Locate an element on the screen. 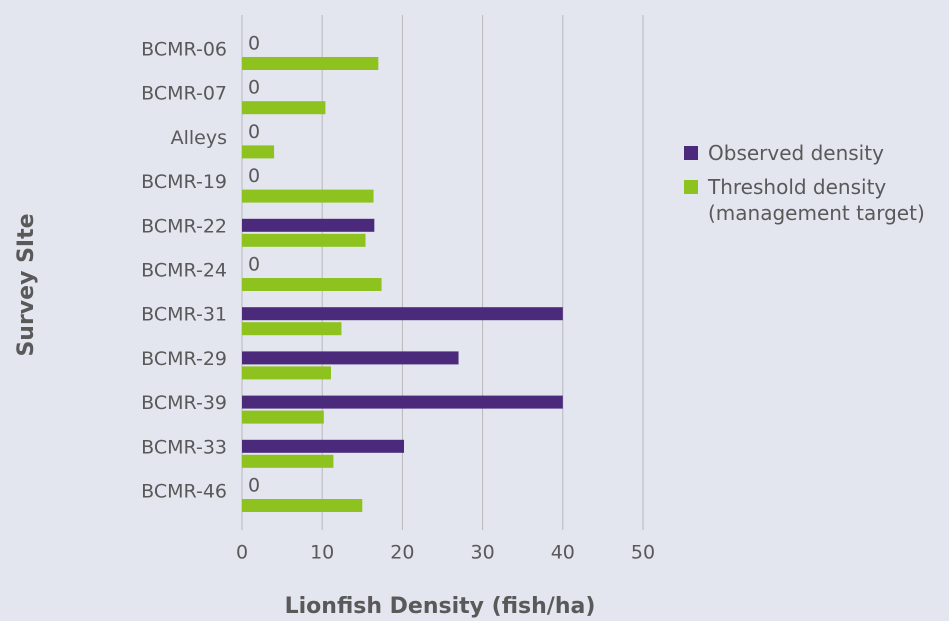 This screenshot has width=949, height=621. y-tick-label: BCMR-07 is located at coordinates (184, 94).